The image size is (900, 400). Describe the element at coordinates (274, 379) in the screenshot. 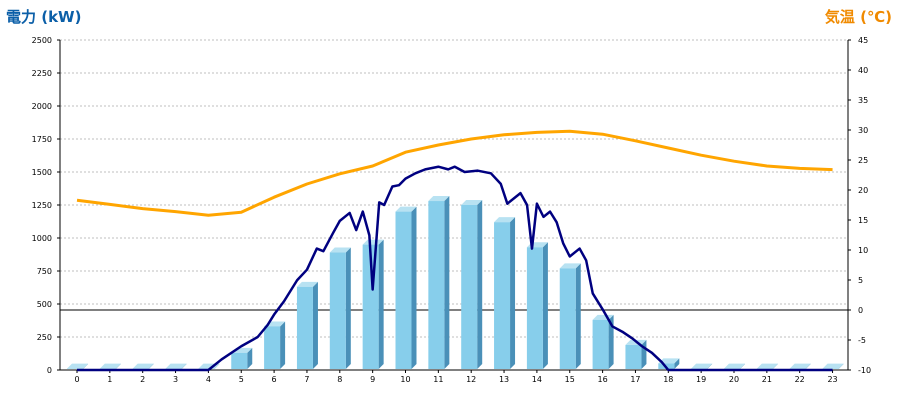

I see `x-tick-label: 6` at that location.